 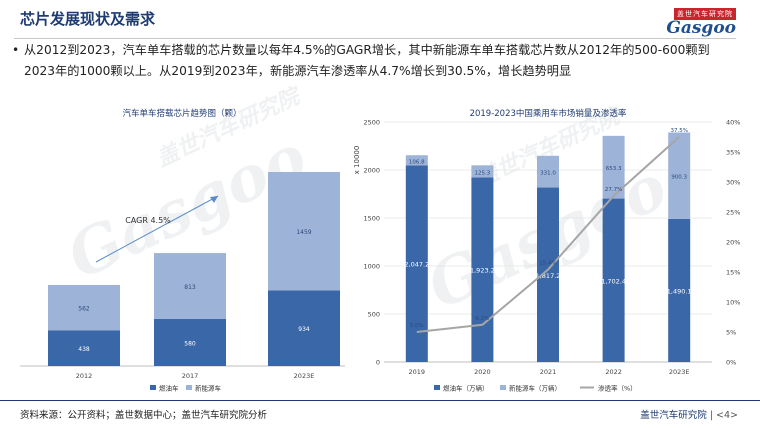 I want to click on chart1-data-label: 438, so click(x=84, y=349).